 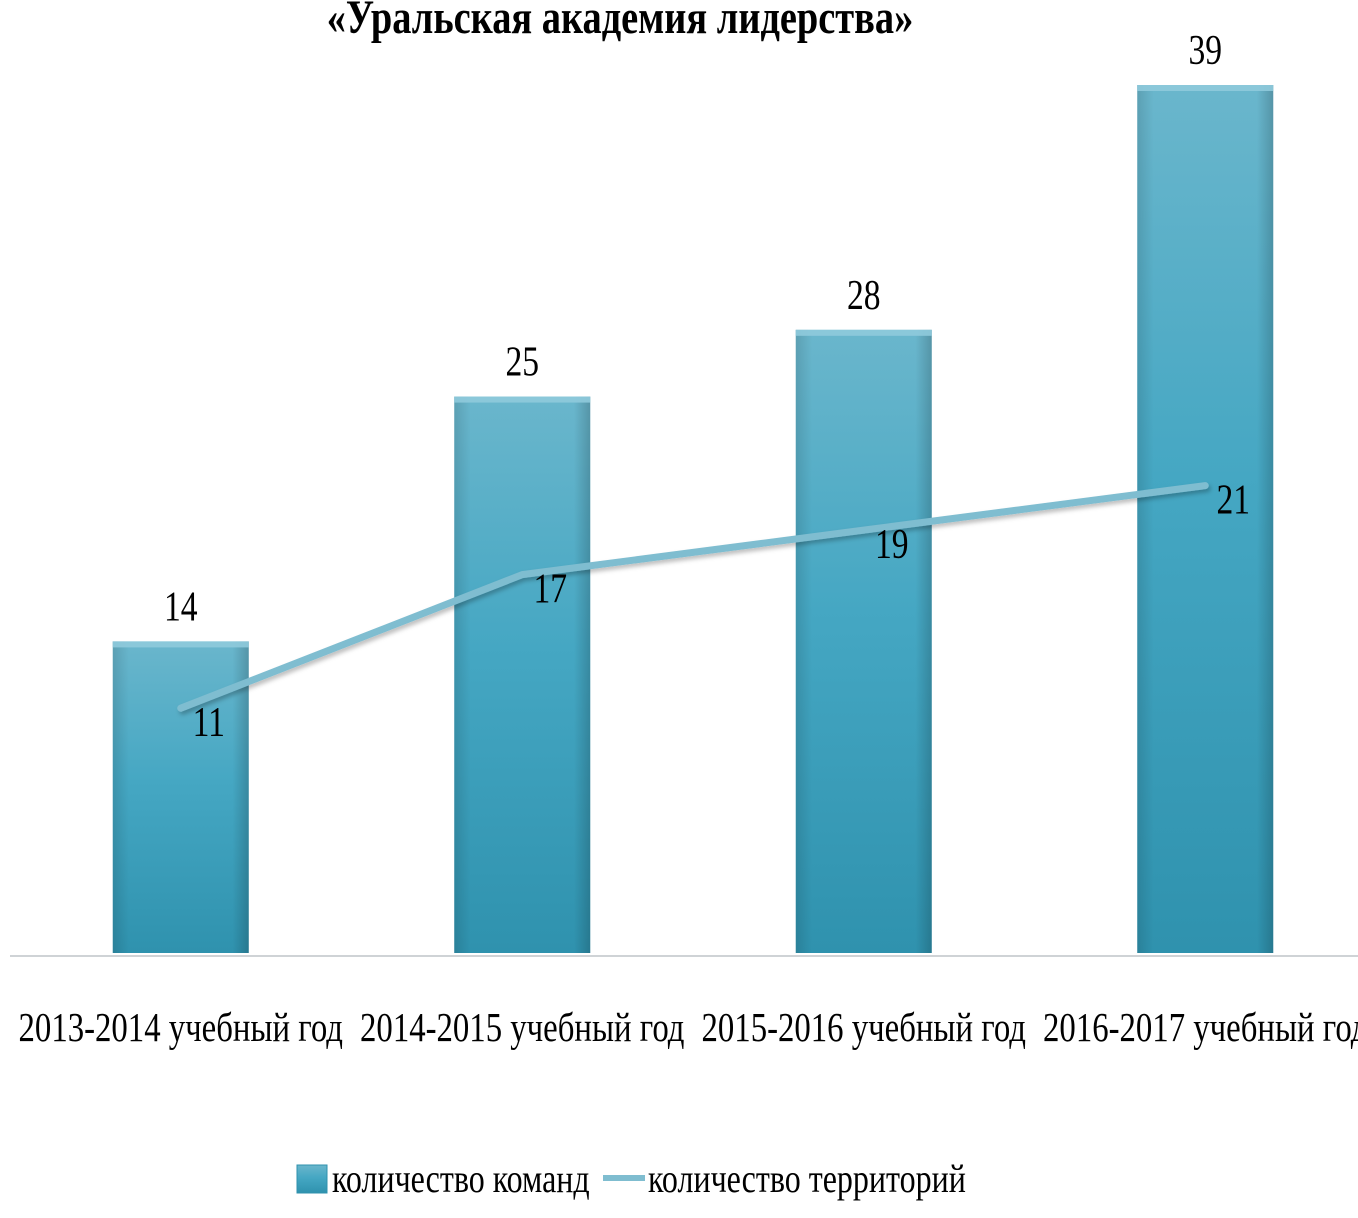 I want to click on line-data-label: 17, so click(x=550, y=589).